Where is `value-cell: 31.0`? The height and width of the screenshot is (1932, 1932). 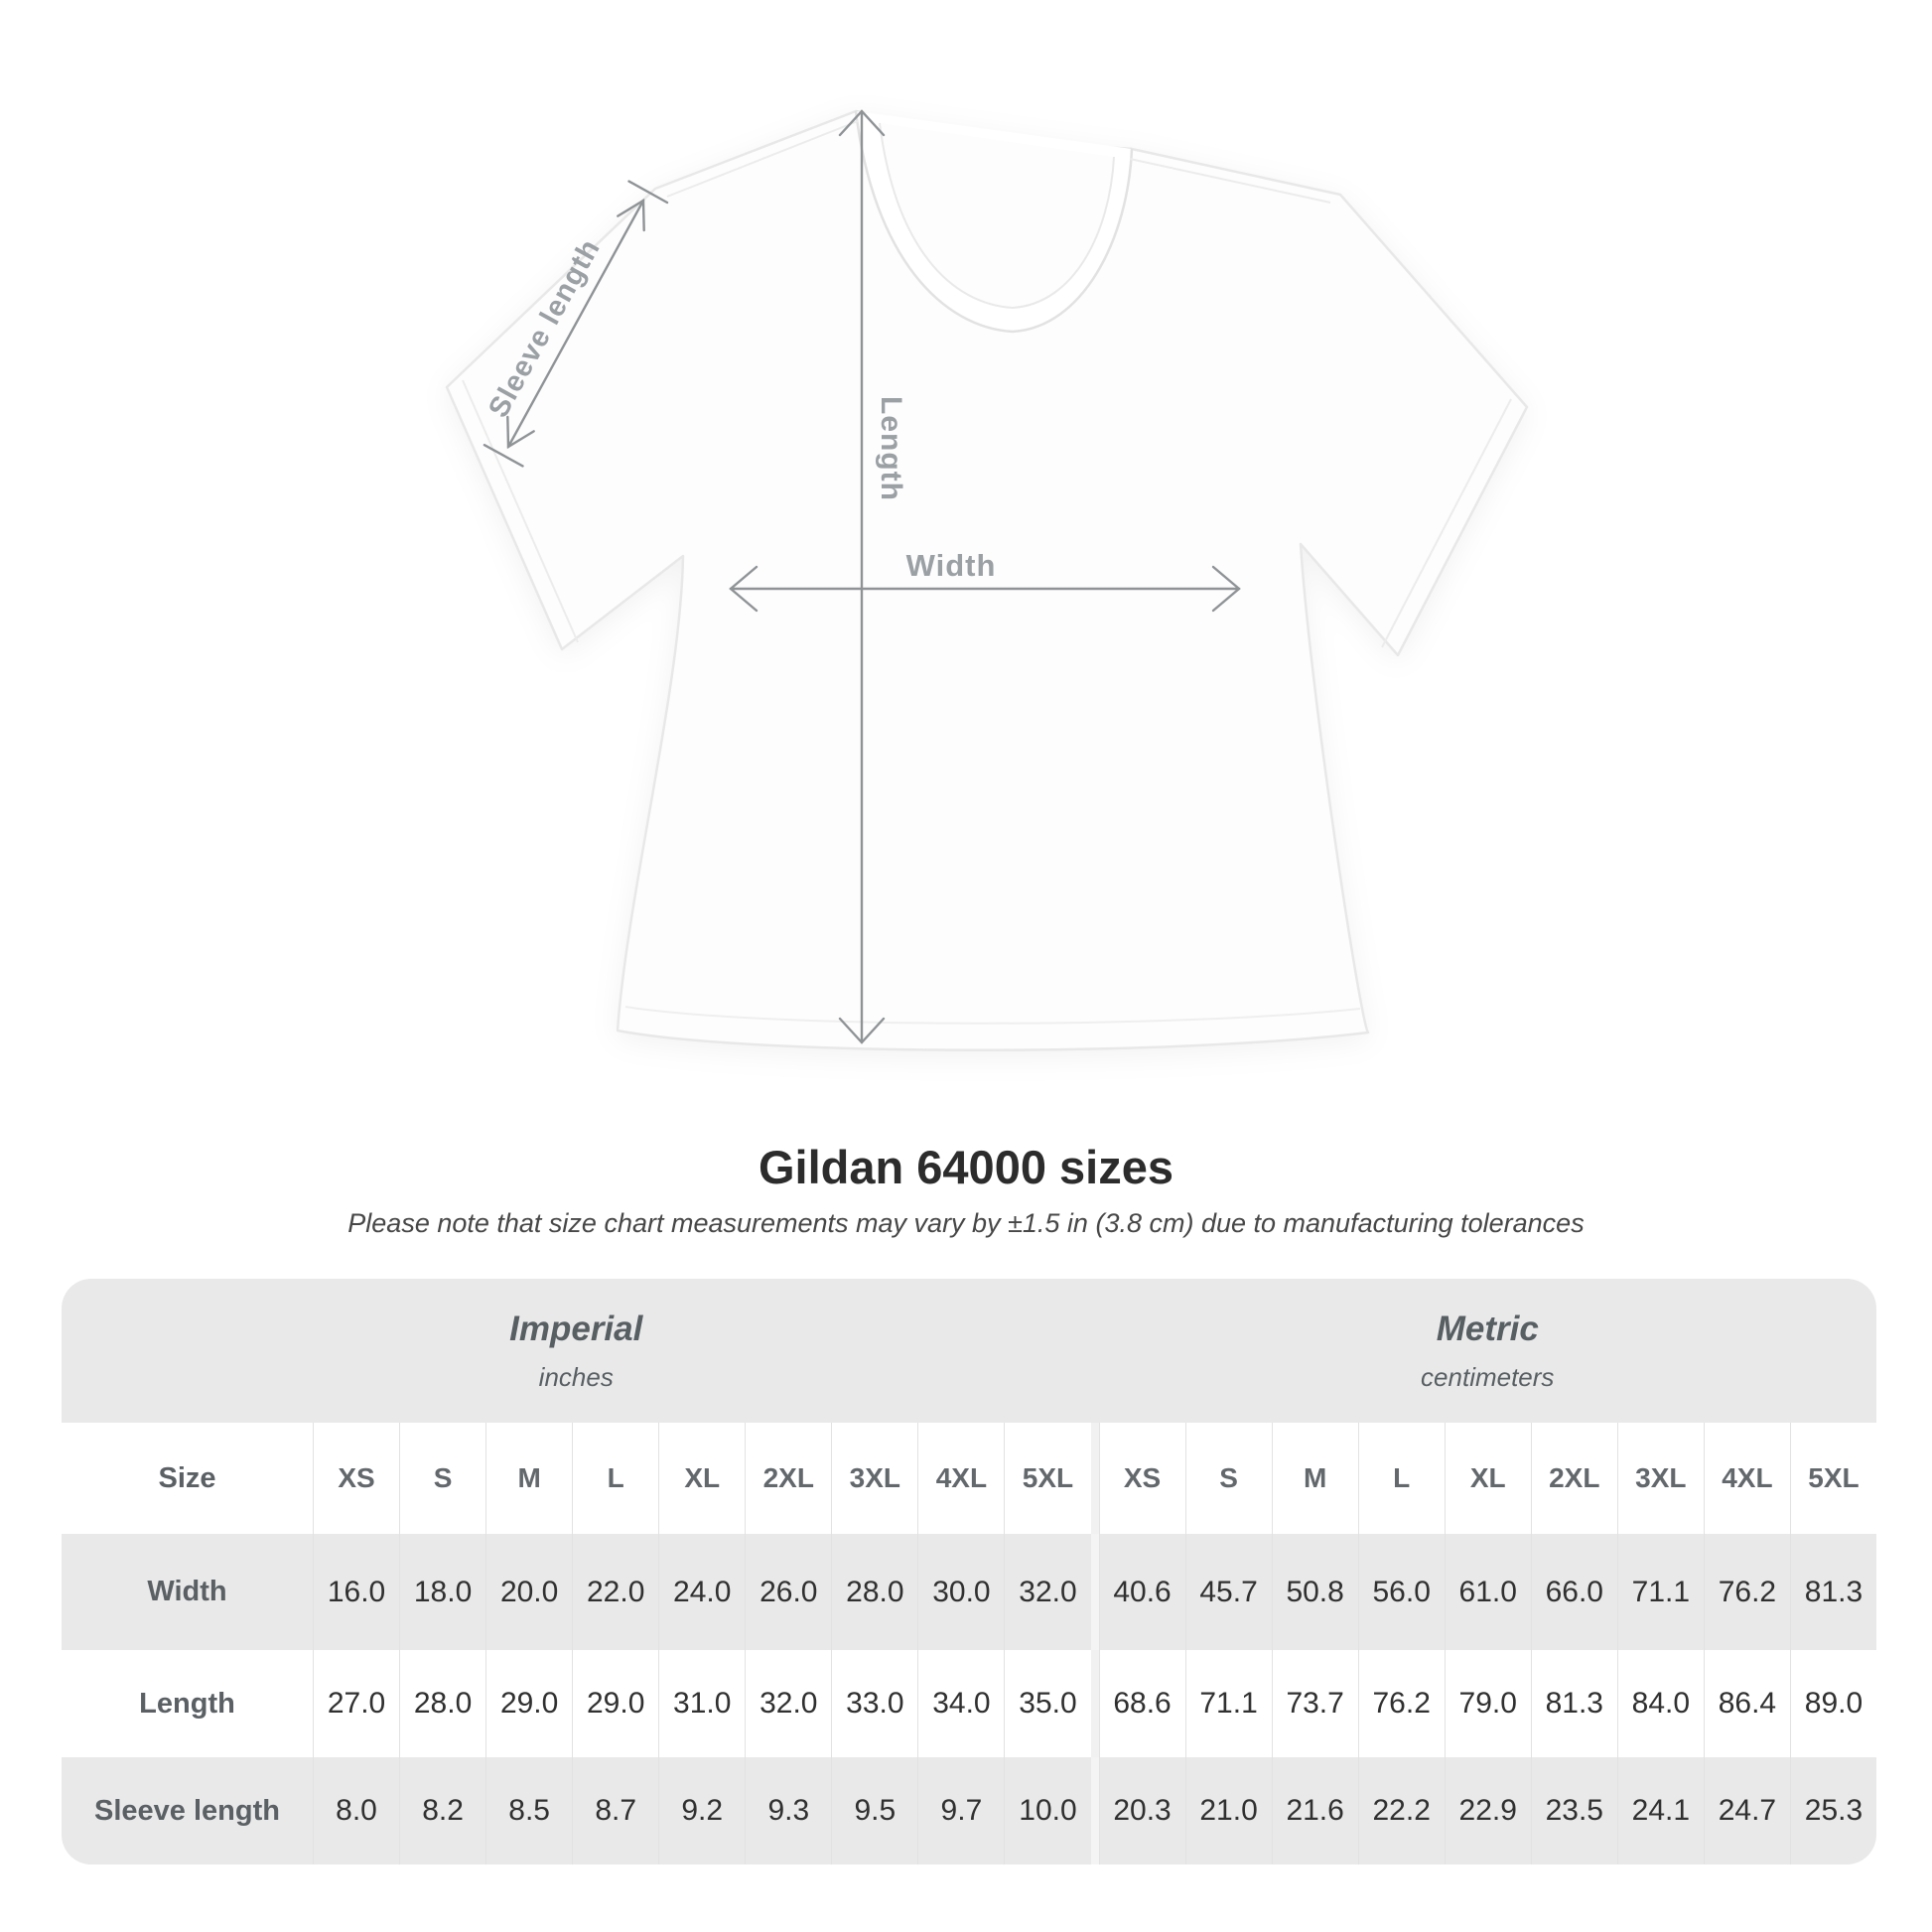
value-cell: 31.0 is located at coordinates (702, 1703).